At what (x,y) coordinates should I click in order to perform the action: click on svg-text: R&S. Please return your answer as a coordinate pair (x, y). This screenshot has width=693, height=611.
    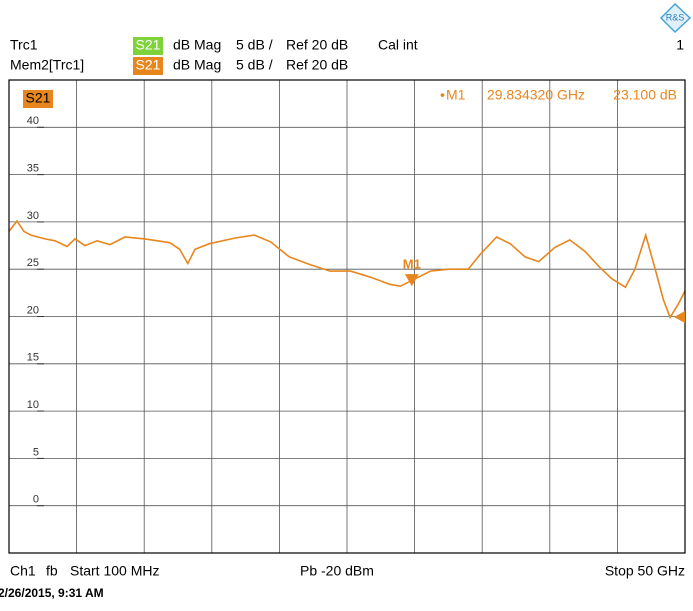
    Looking at the image, I should click on (675, 17).